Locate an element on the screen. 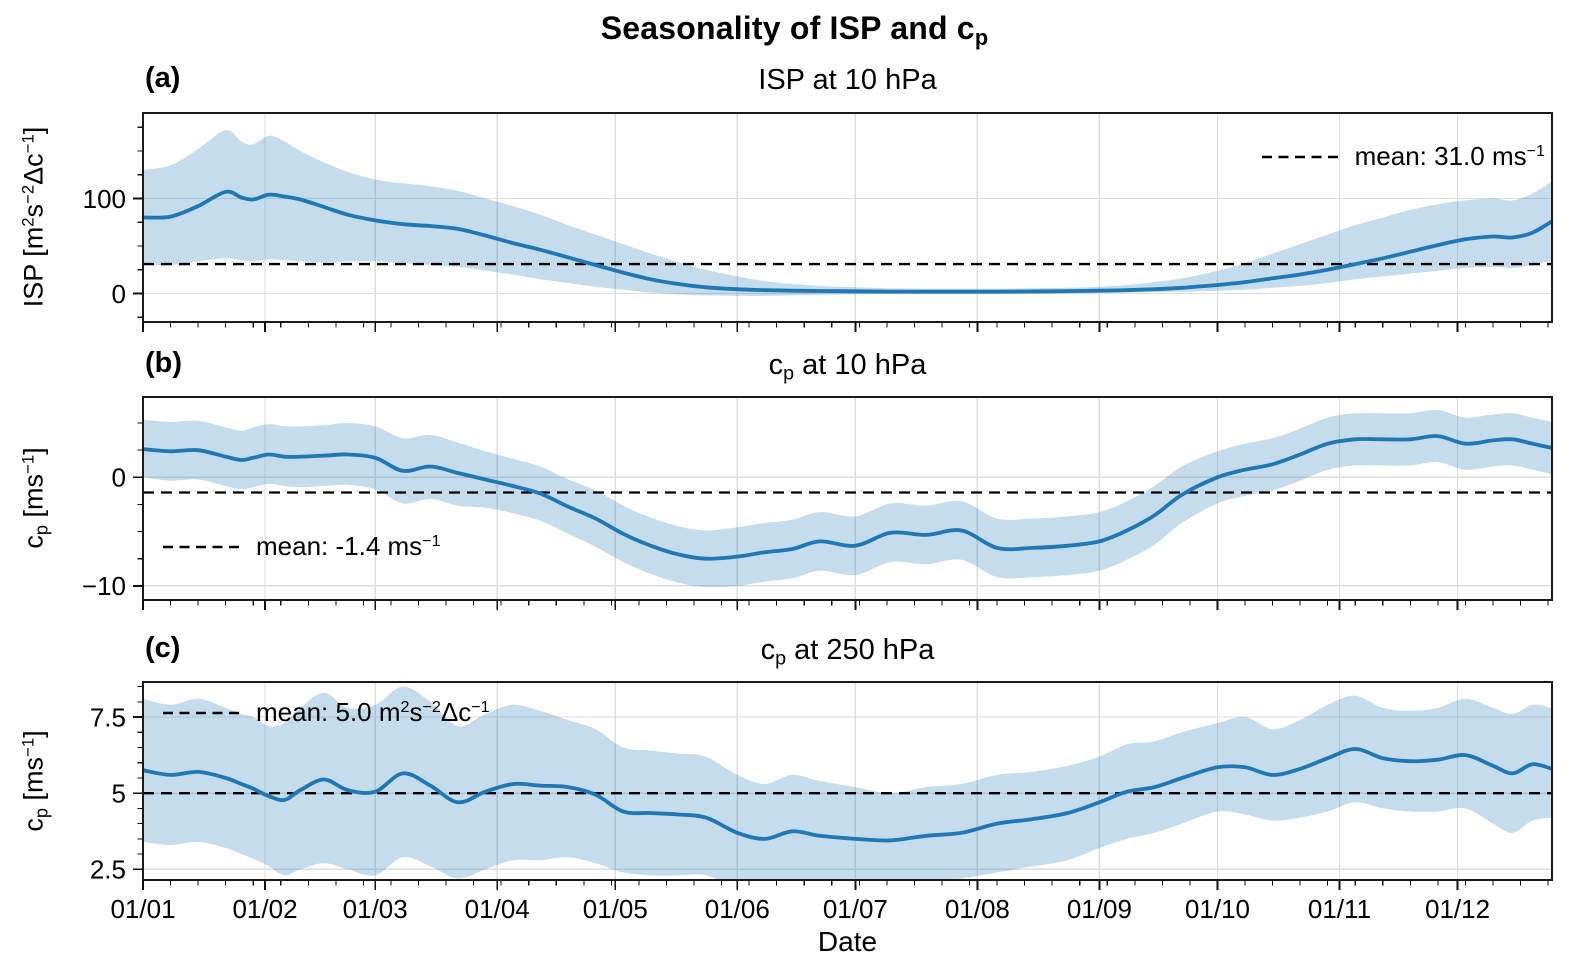 The image size is (1589, 980). x-tick-label: 01/12 is located at coordinates (1457, 909).